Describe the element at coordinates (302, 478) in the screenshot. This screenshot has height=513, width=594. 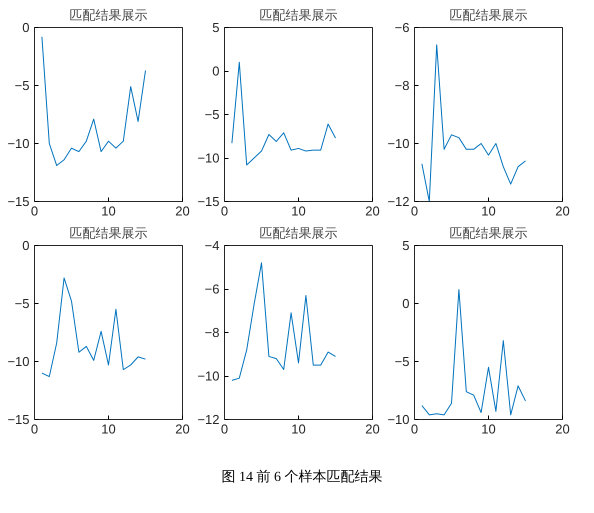
I see `caption: 图 14 前 6 个样本匹配结果` at that location.